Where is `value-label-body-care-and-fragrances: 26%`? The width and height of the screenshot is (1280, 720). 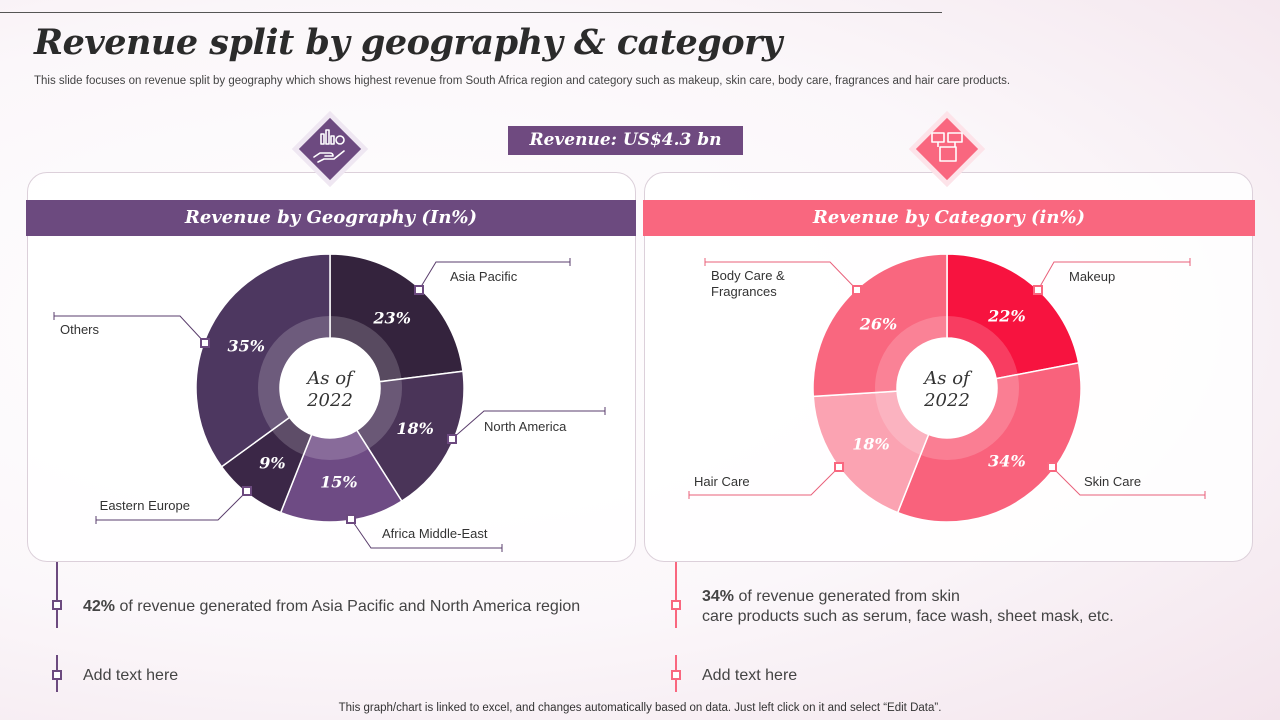
value-label-body-care-and-fragrances: 26% is located at coordinates (878, 324).